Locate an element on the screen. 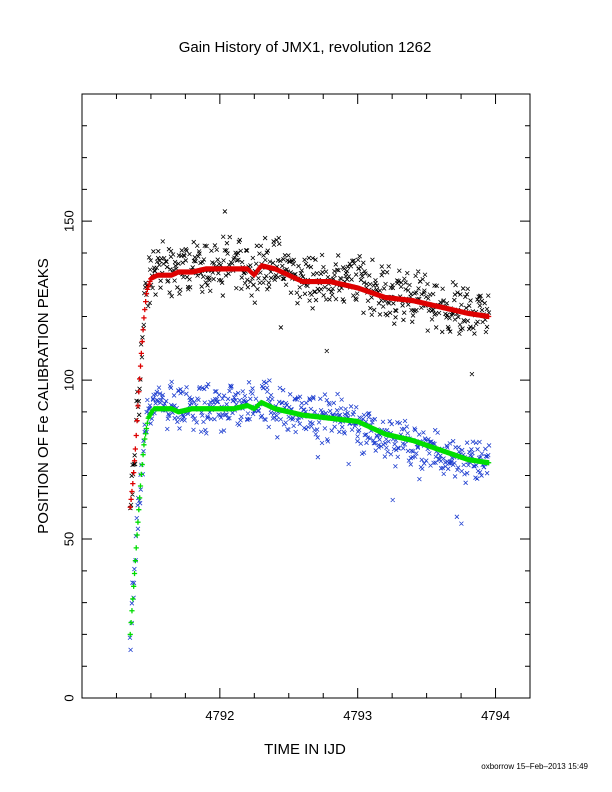  x-tick-label: 4794 is located at coordinates (495, 715).